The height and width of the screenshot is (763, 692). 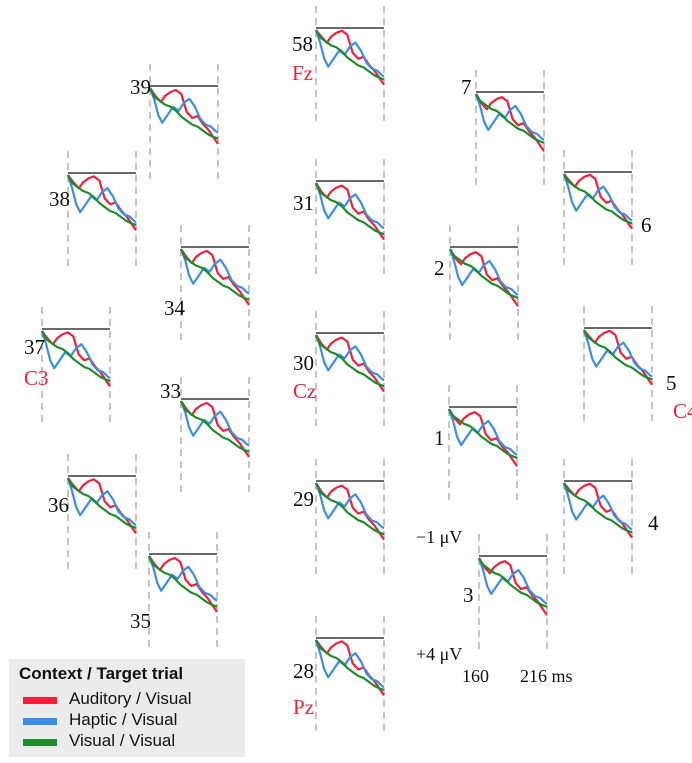 I want to click on waveform-auditory-e58, so click(x=350, y=57).